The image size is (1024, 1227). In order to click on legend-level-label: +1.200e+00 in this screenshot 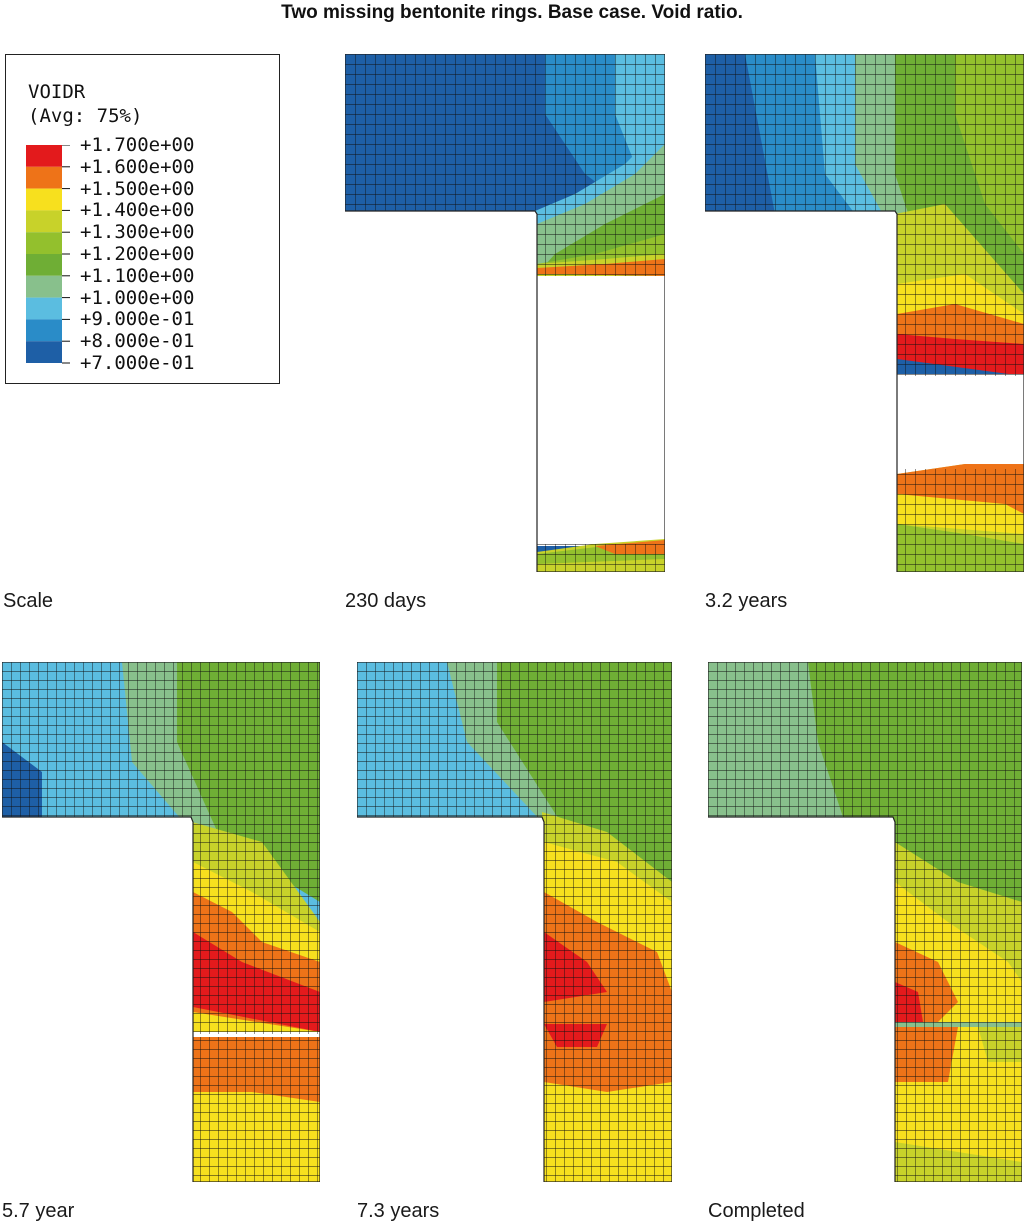, I will do `click(137, 254)`.